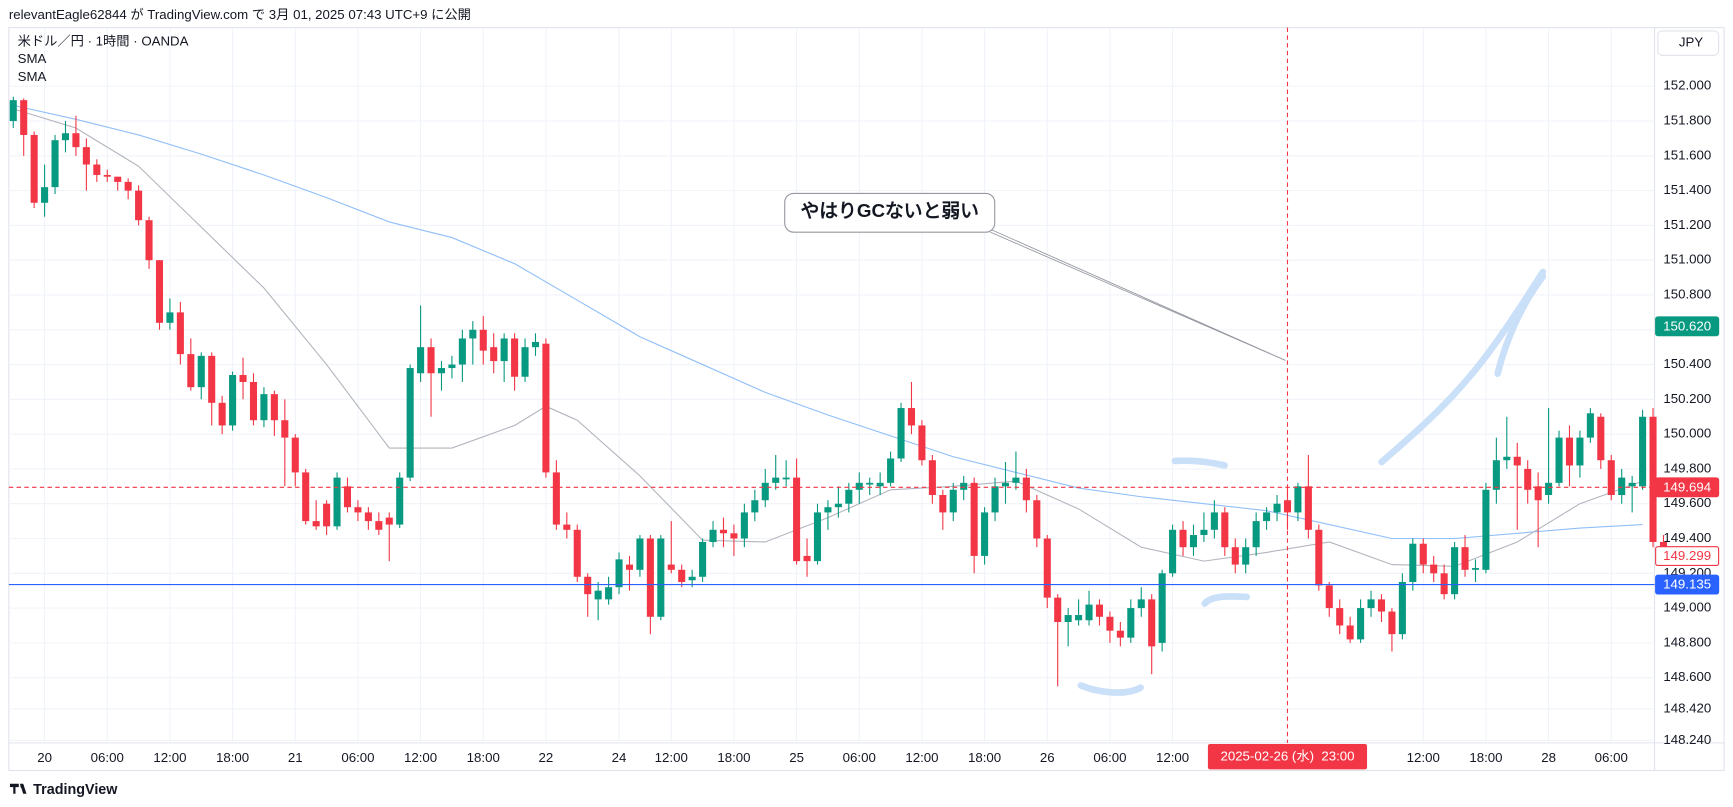  Describe the element at coordinates (1687, 154) in the screenshot. I see `y-tick-label: 151.600` at that location.